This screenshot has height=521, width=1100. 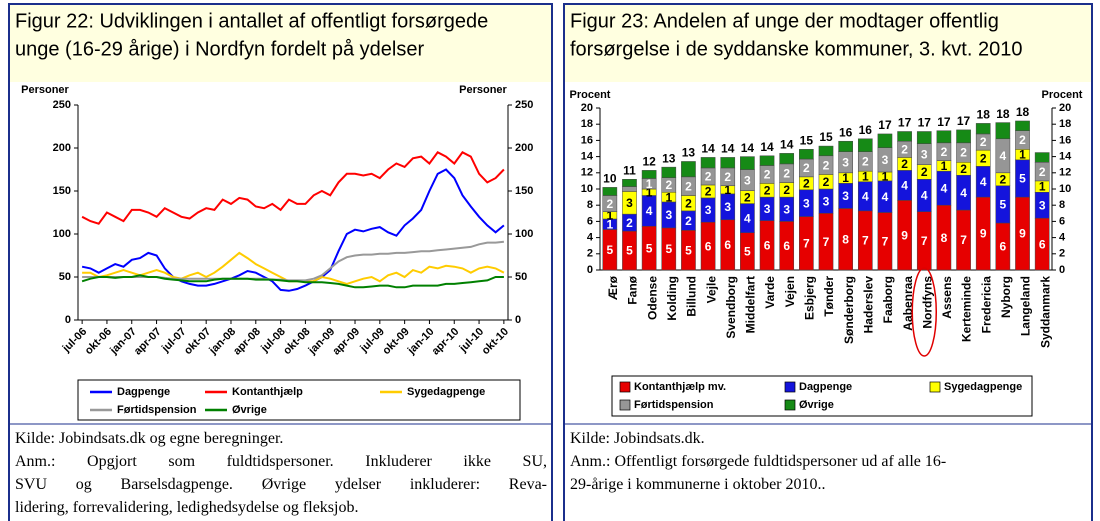 What do you see at coordinates (727, 245) in the screenshot?
I see `segment-label: 6` at bounding box center [727, 245].